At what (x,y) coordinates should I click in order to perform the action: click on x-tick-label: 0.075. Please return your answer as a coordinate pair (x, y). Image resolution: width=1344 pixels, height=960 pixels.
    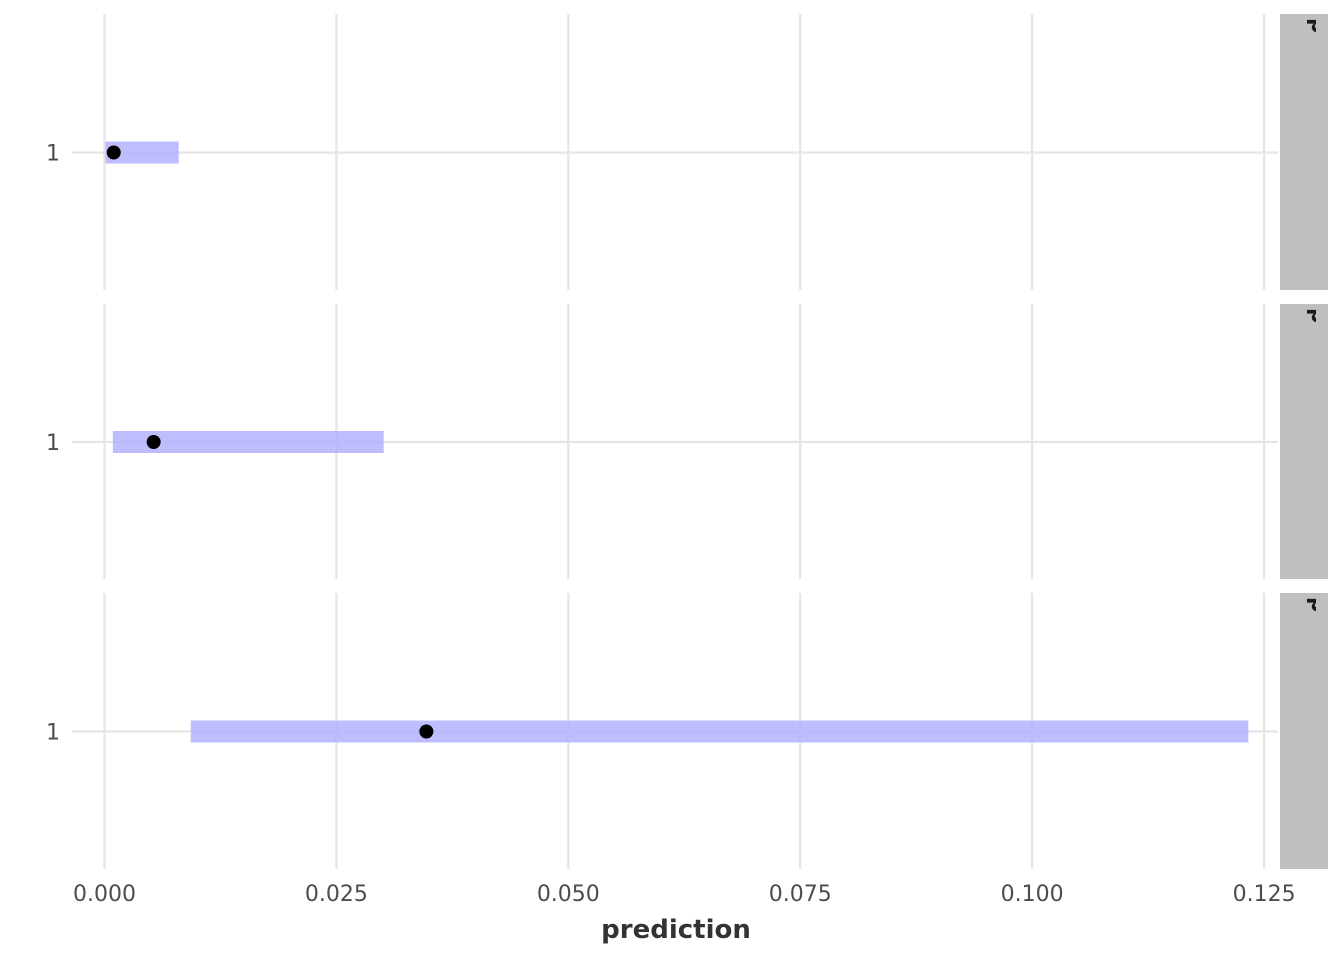
    Looking at the image, I should click on (800, 894).